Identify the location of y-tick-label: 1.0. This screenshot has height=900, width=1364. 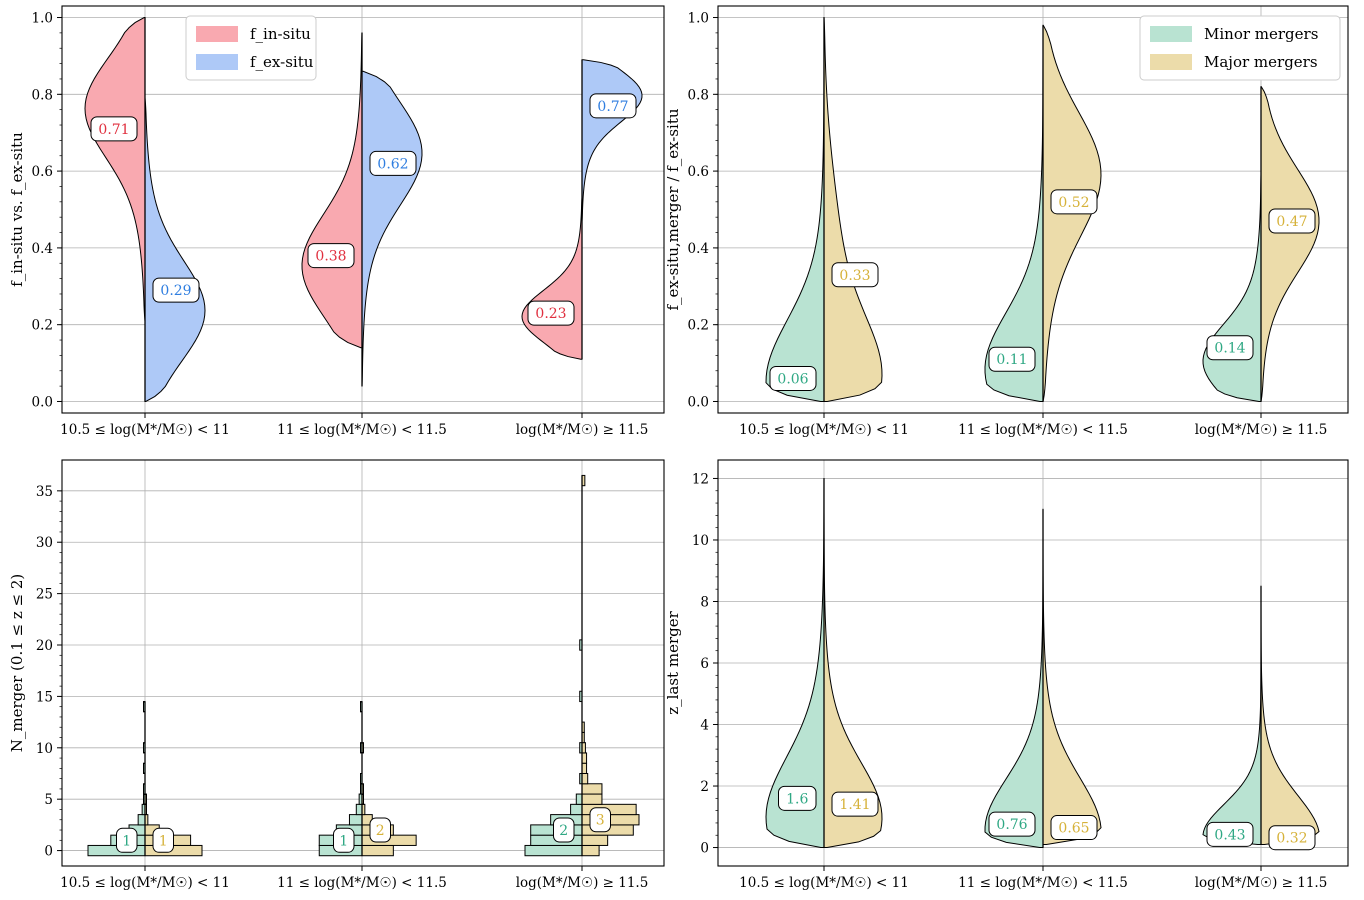
(698, 19).